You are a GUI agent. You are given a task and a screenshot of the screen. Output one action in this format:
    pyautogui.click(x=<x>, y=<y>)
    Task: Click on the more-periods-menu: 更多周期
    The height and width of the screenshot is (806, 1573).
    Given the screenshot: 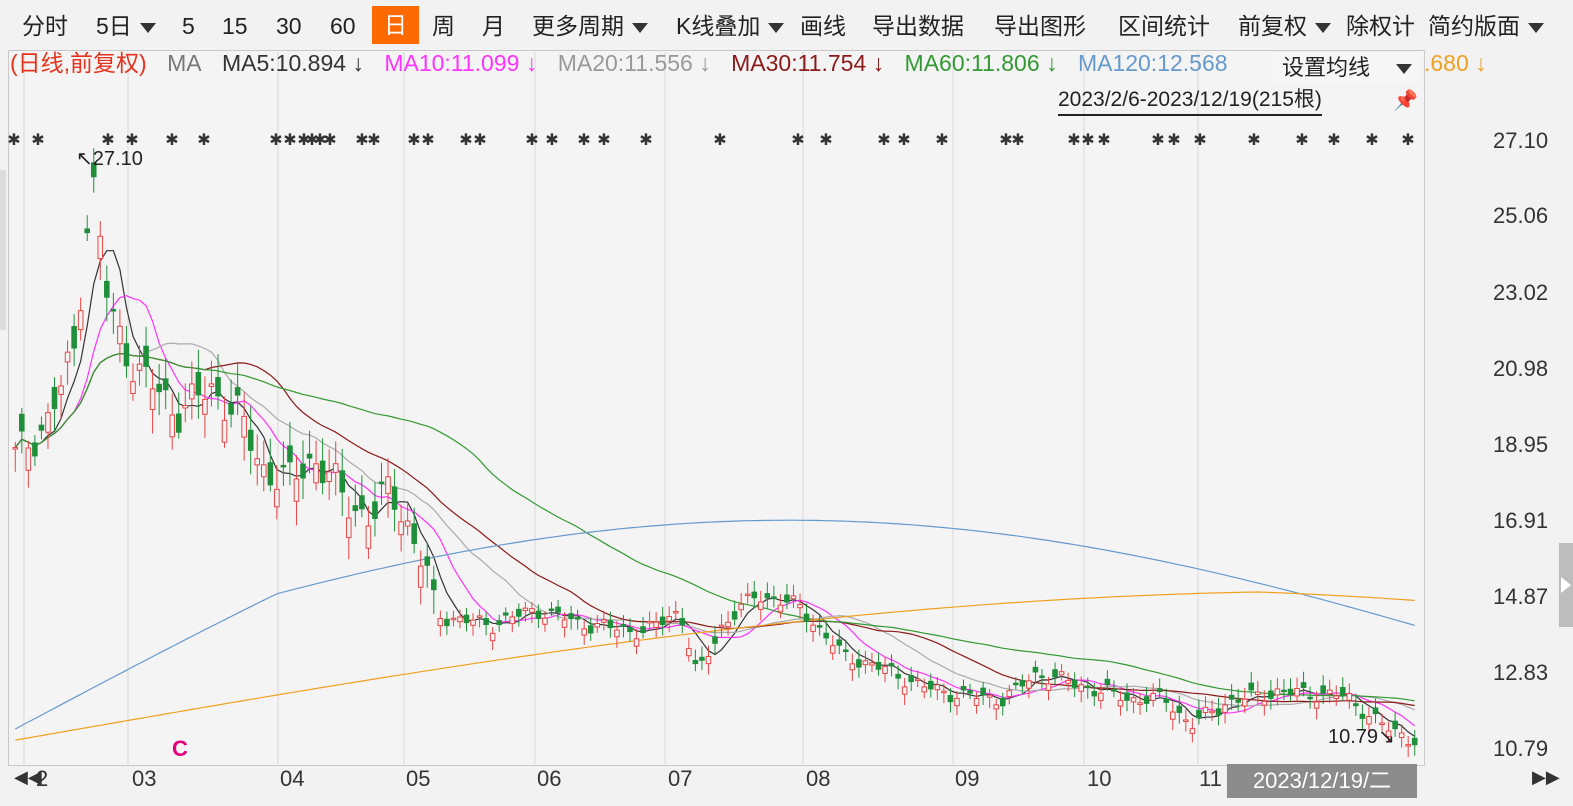 What is the action you would take?
    pyautogui.click(x=590, y=26)
    